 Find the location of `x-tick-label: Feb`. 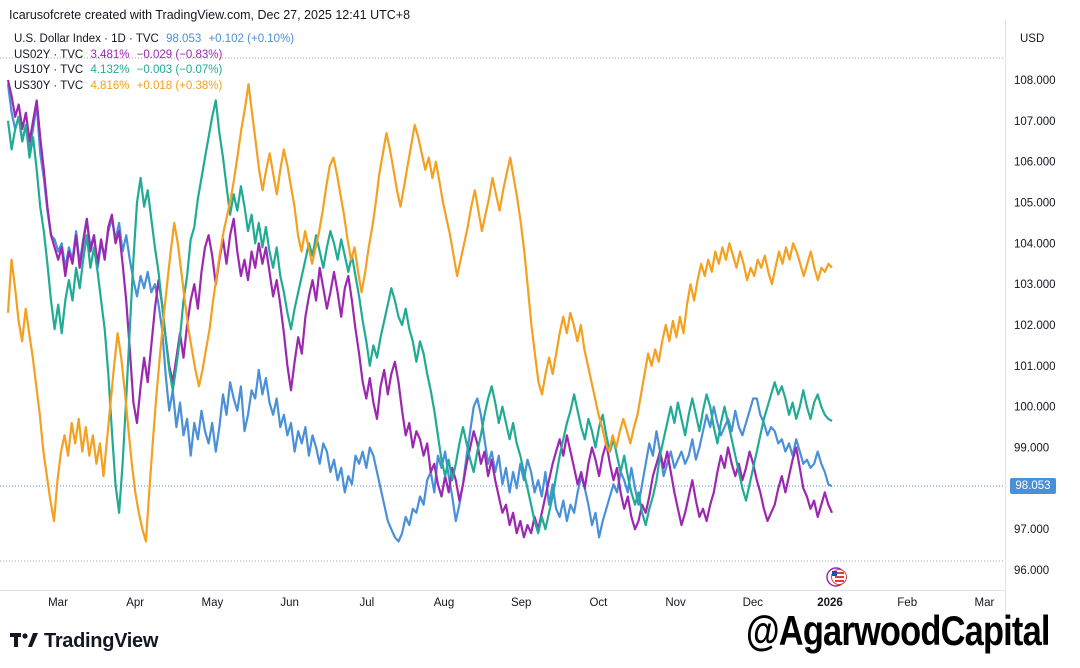

x-tick-label: Feb is located at coordinates (907, 603).